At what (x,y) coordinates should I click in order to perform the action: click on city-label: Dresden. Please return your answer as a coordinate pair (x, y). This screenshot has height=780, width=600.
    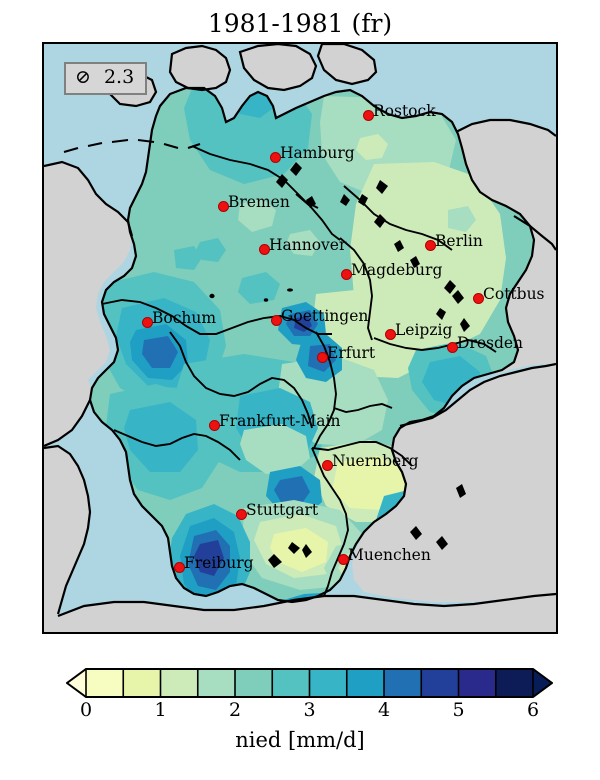
    Looking at the image, I should click on (490, 343).